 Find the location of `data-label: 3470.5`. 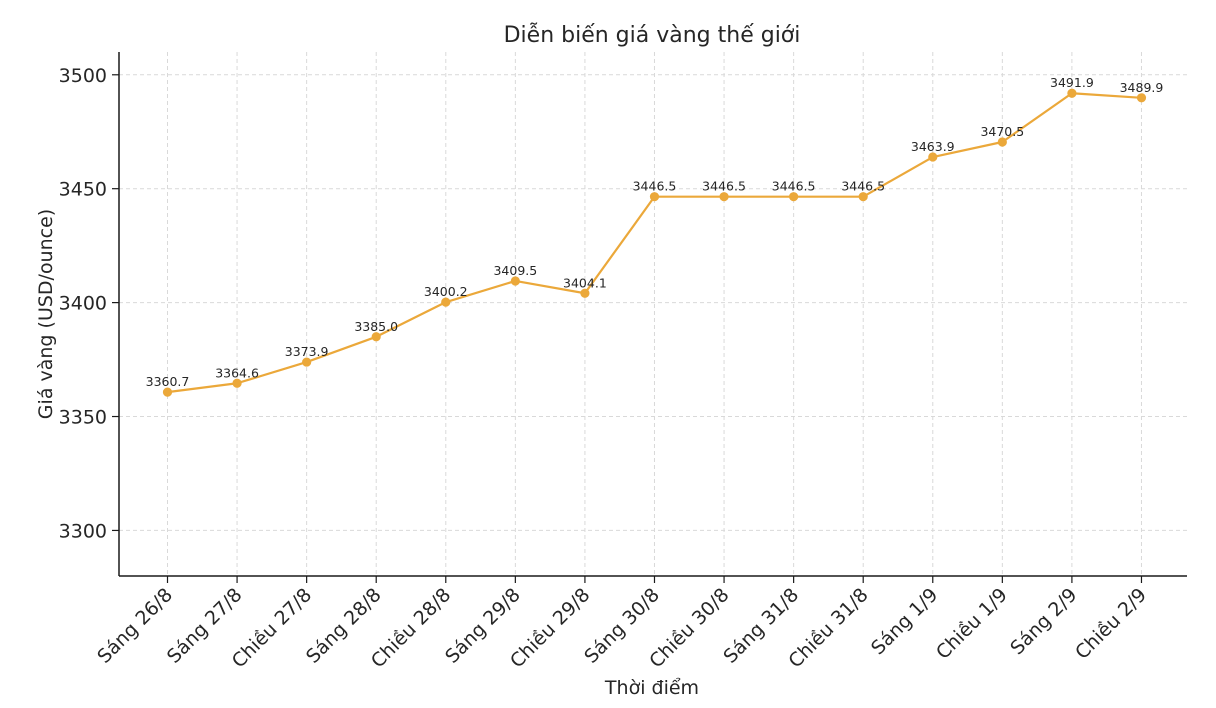

data-label: 3470.5 is located at coordinates (1002, 131).